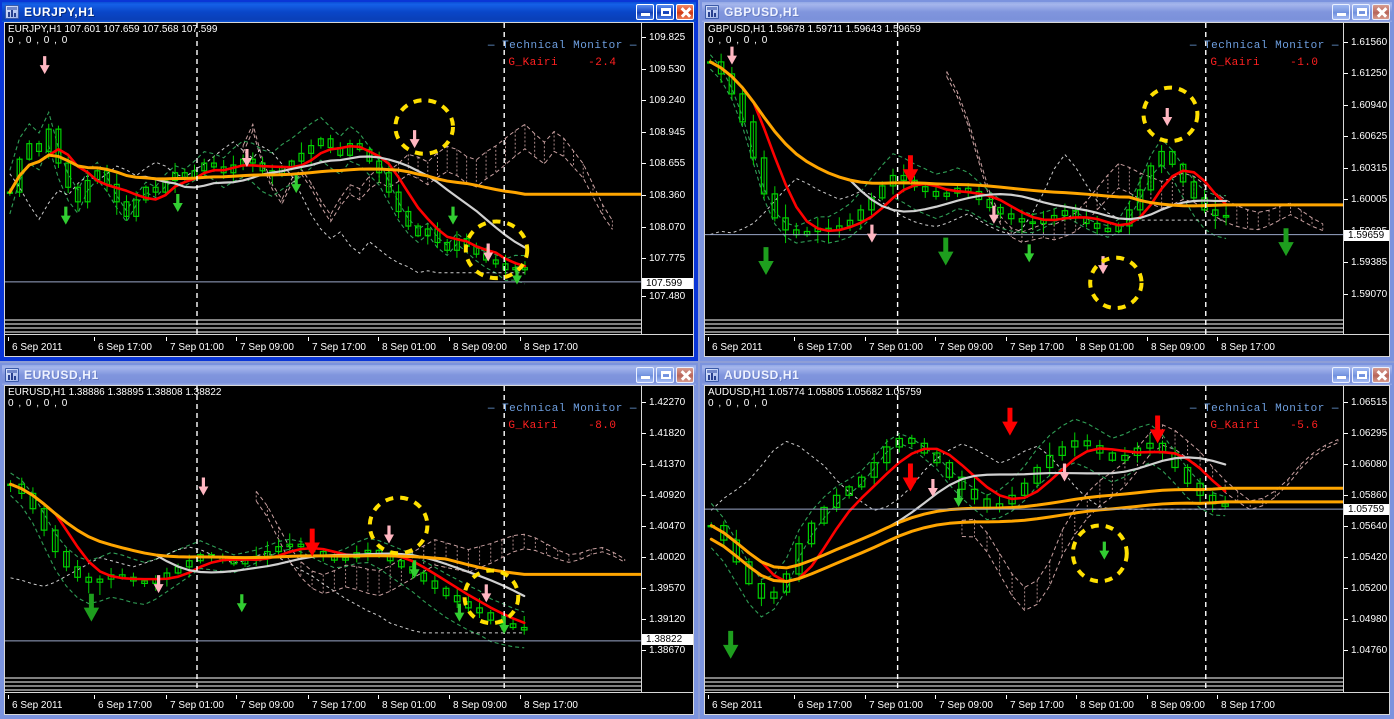 The width and height of the screenshot is (1394, 719). What do you see at coordinates (667, 433) in the screenshot?
I see `price-tick-label: 1.41820` at bounding box center [667, 433].